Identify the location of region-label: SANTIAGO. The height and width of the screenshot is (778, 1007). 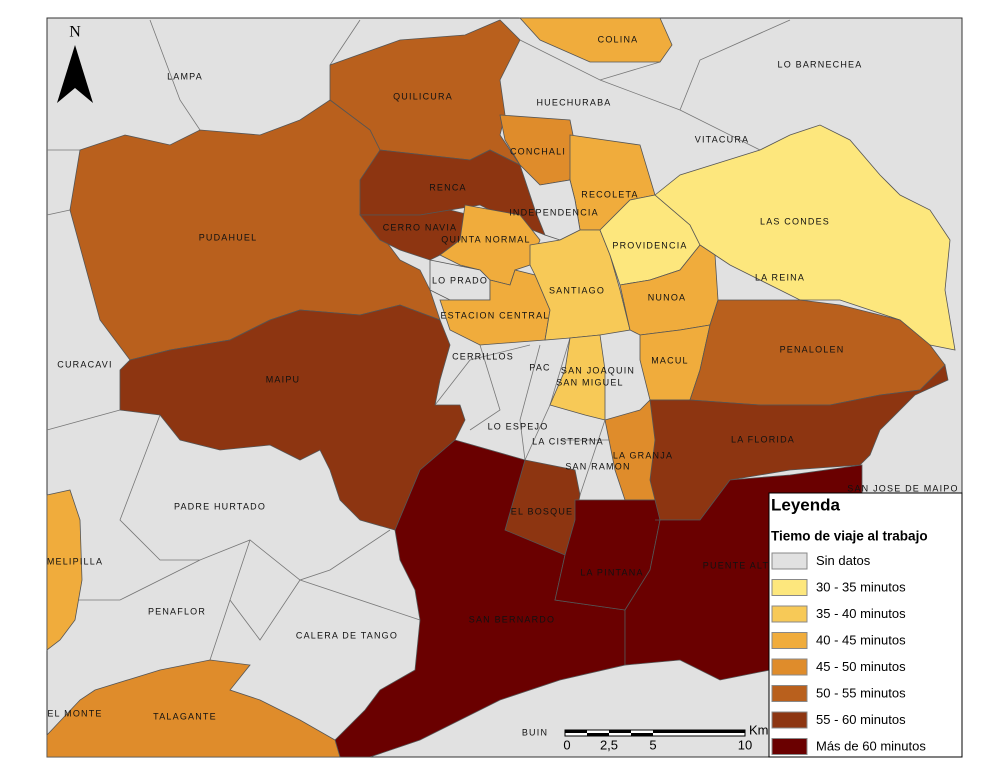
(577, 290).